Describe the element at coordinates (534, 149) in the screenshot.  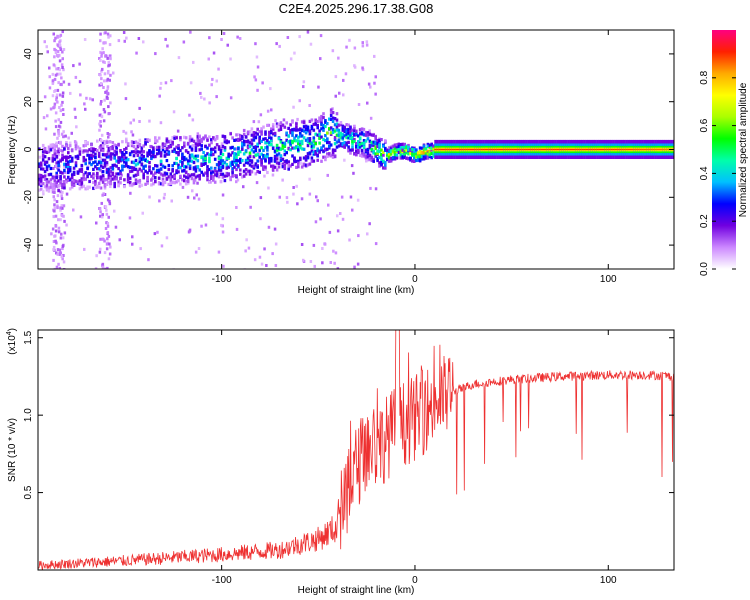
I see `heatmap-band-cell` at that location.